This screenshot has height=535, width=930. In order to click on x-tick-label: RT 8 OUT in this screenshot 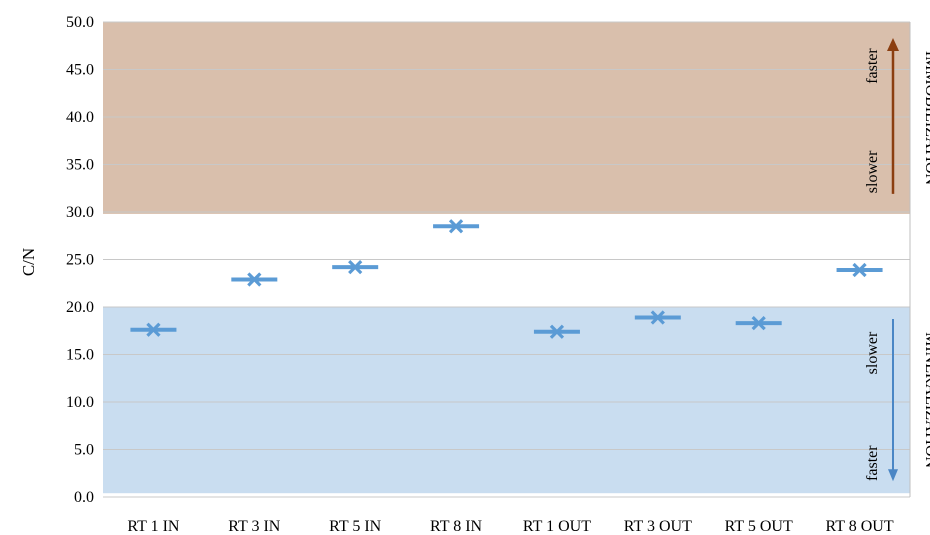, I will do `click(860, 526)`.